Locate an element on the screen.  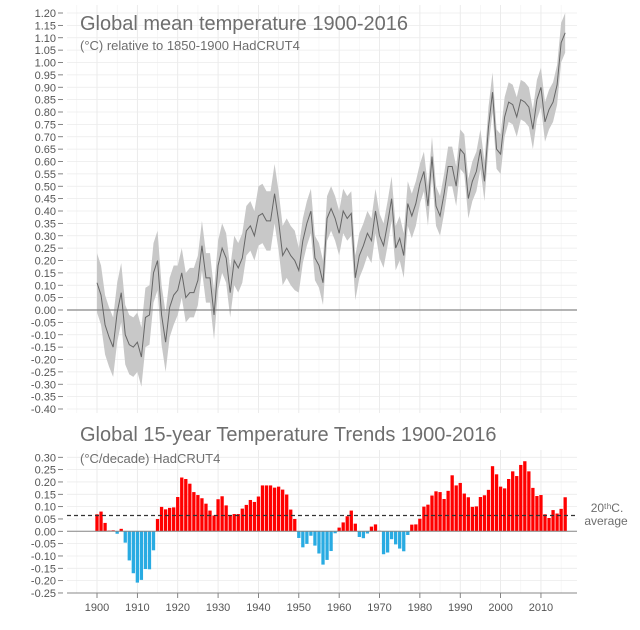
reference-line-label-2: average is located at coordinates (606, 521).